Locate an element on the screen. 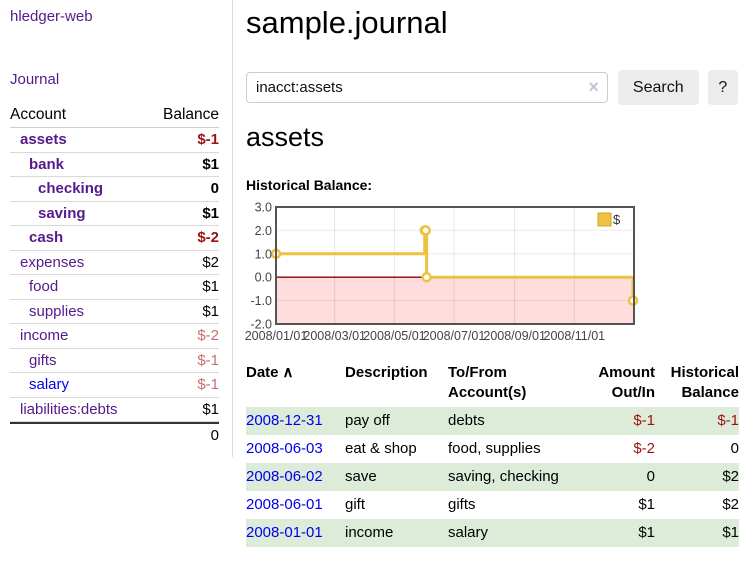 This screenshot has width=742, height=582. transaction-balance: 0 is located at coordinates (734, 448).